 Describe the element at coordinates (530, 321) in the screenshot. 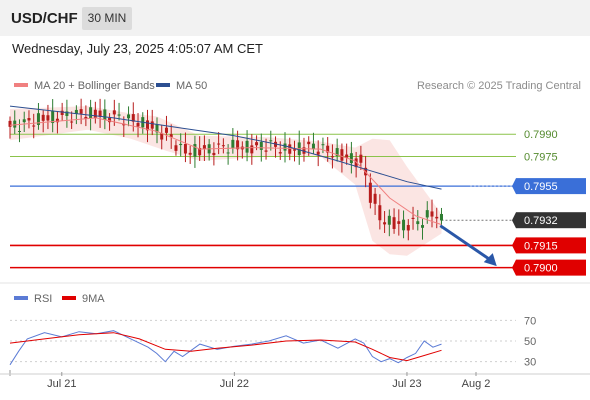

I see `rsi-tick-label: 70` at that location.